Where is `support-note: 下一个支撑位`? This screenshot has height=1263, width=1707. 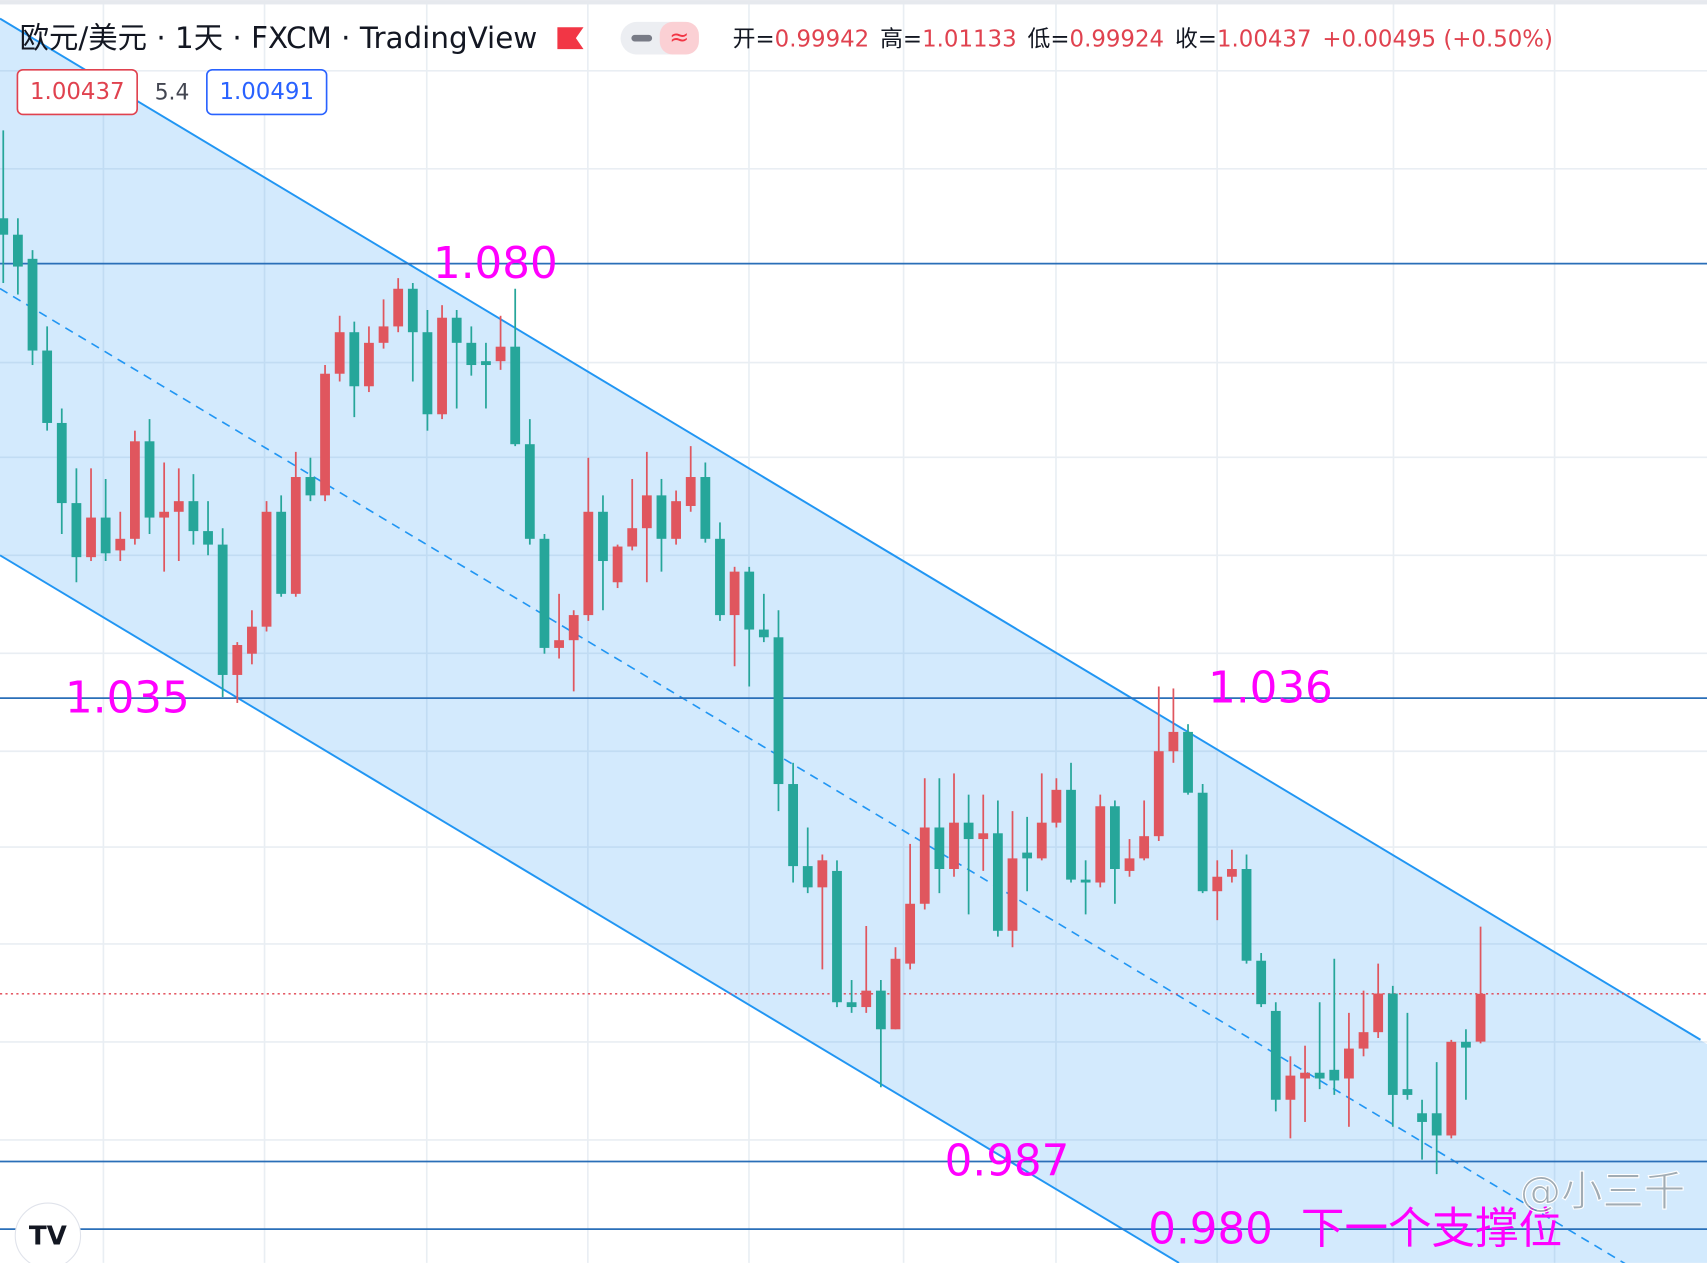 support-note: 下一个支撑位 is located at coordinates (1431, 1229).